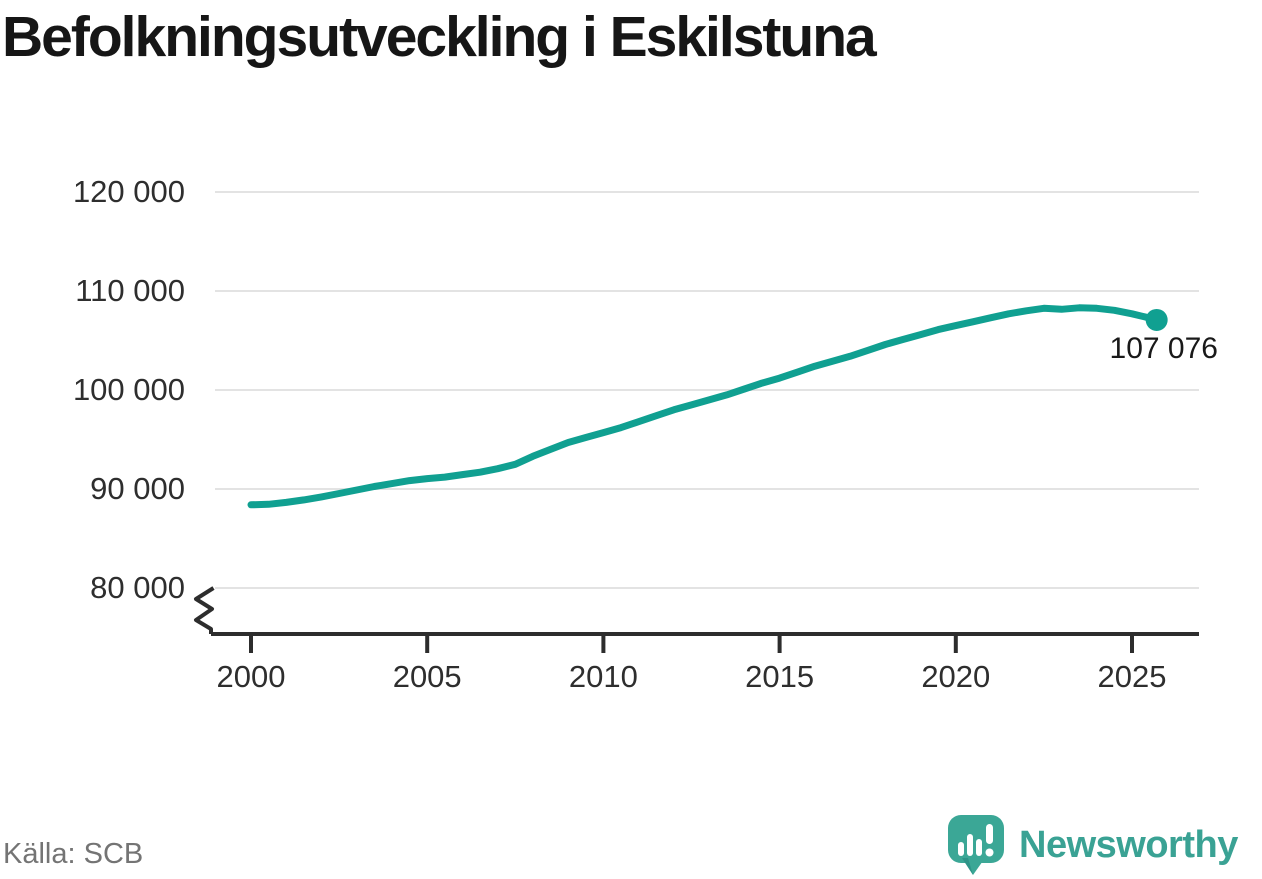  What do you see at coordinates (1128, 844) in the screenshot?
I see `newsworthy-wordmark: Newsworthy` at bounding box center [1128, 844].